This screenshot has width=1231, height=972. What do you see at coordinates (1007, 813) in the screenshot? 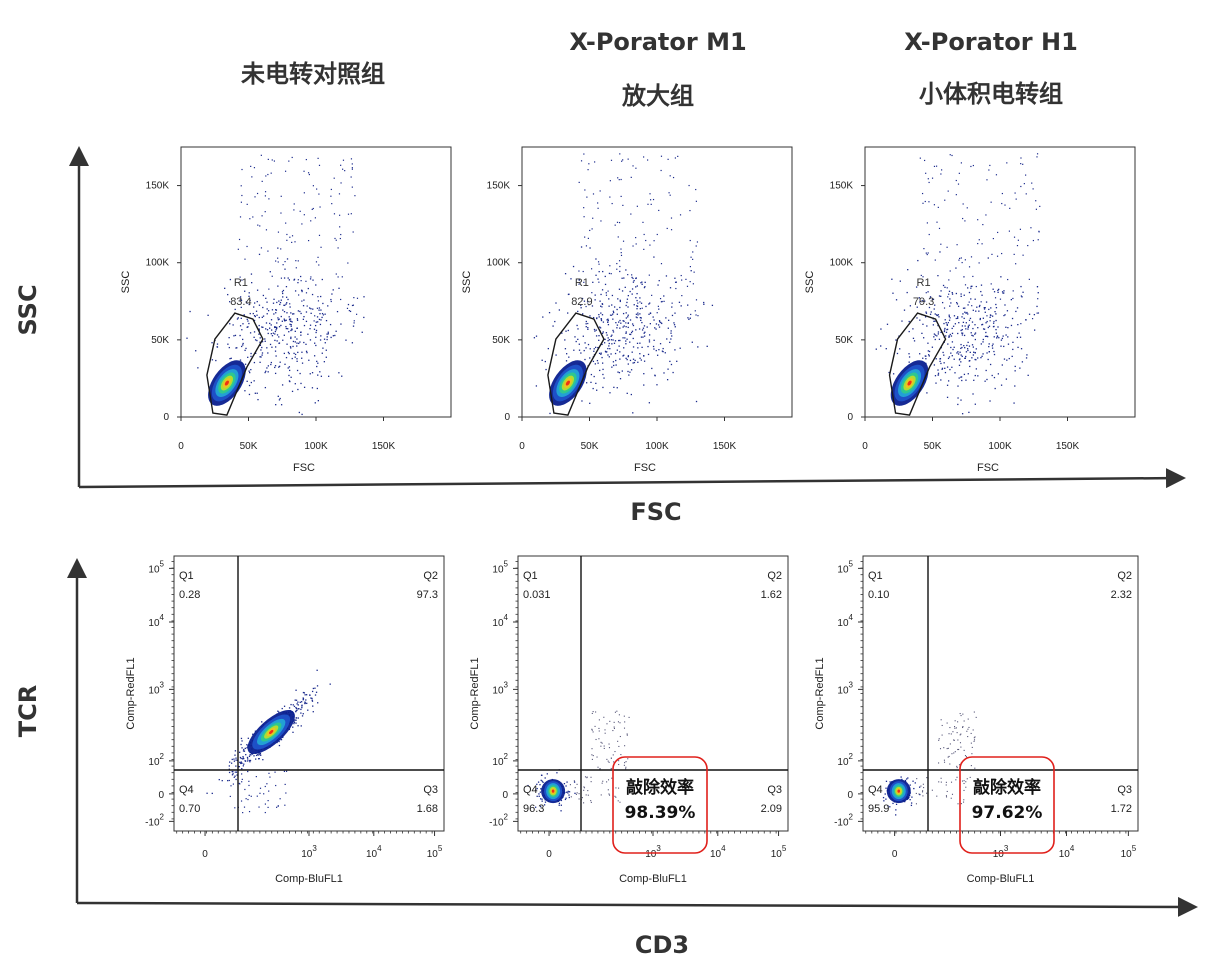
I see `knockout-value: 97.62%` at bounding box center [1007, 813].